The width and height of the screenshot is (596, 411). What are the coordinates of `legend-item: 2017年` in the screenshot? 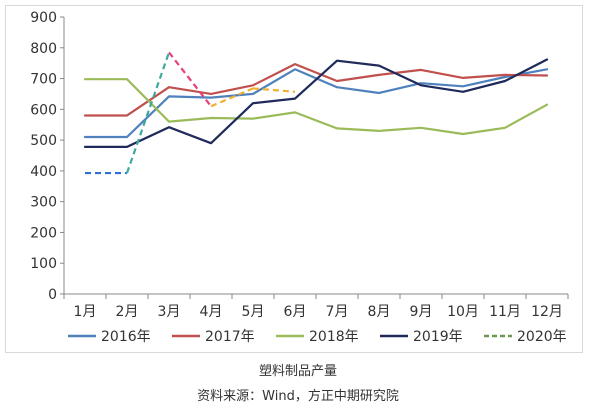 It's located at (213, 337).